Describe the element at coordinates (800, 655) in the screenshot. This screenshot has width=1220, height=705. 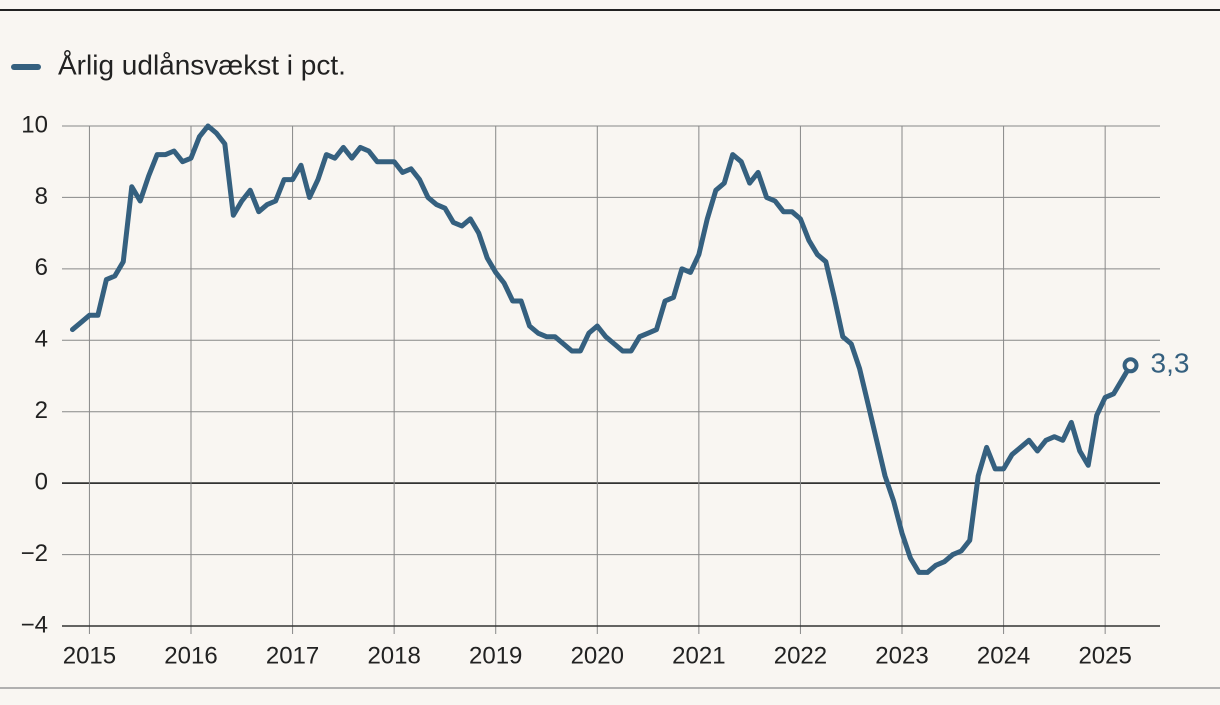
I see `x-tick-label: 2022` at that location.